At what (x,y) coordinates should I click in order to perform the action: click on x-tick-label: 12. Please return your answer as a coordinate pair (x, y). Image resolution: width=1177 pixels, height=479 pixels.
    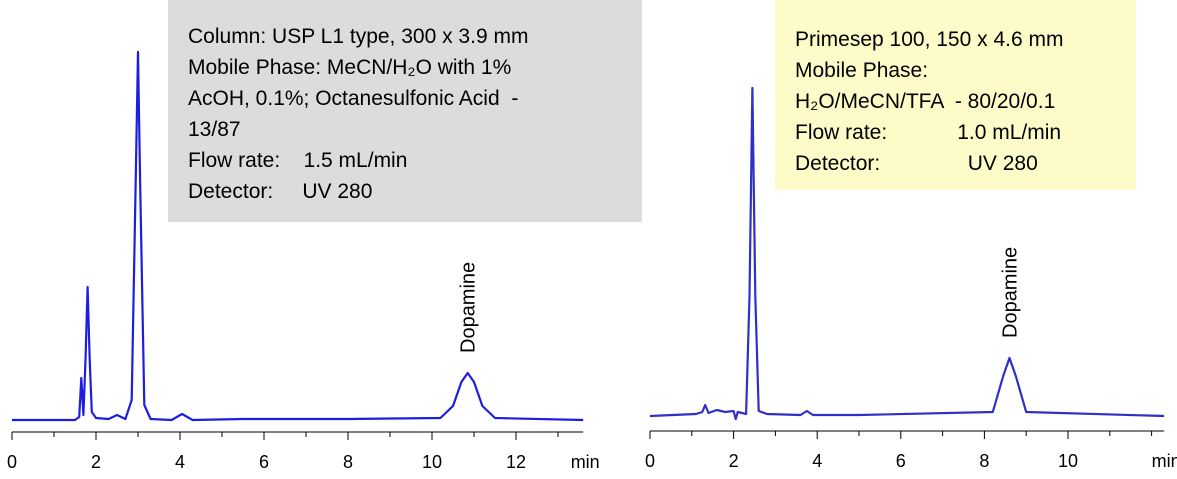
    Looking at the image, I should click on (516, 462).